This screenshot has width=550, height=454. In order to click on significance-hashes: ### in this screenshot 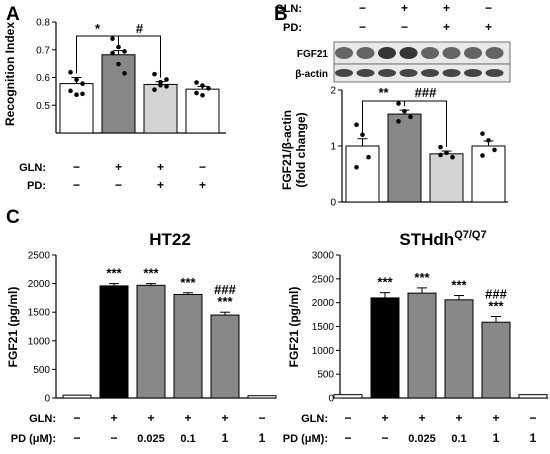, I will do `click(225, 289)`.